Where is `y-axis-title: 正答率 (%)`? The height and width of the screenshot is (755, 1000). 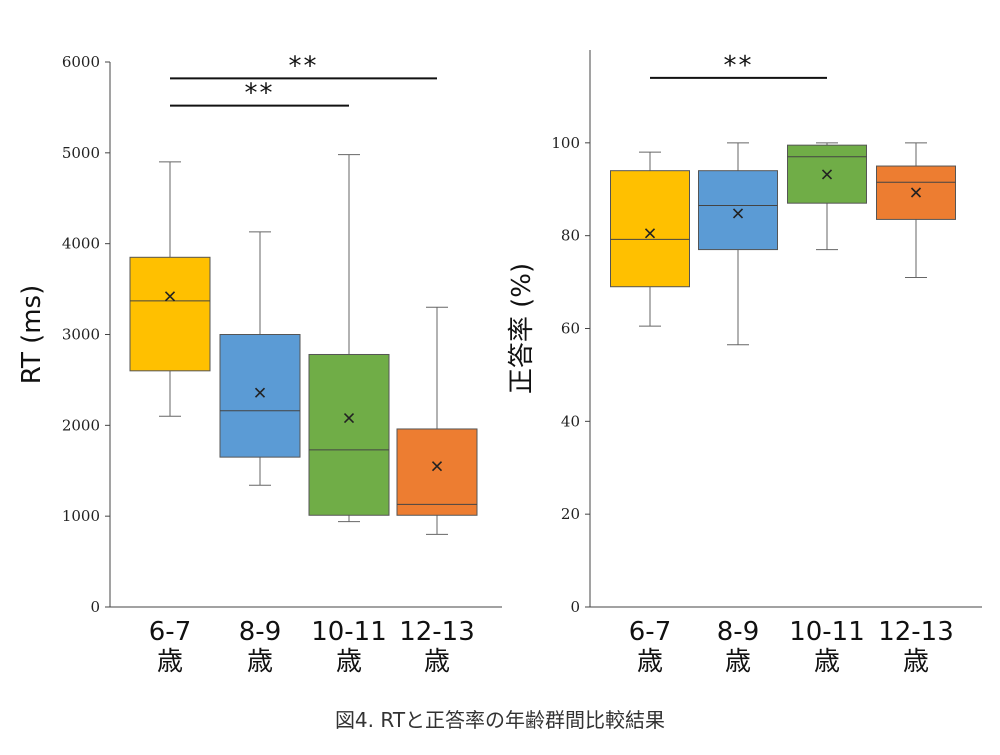 y-axis-title: 正答率 (%) is located at coordinates (522, 328).